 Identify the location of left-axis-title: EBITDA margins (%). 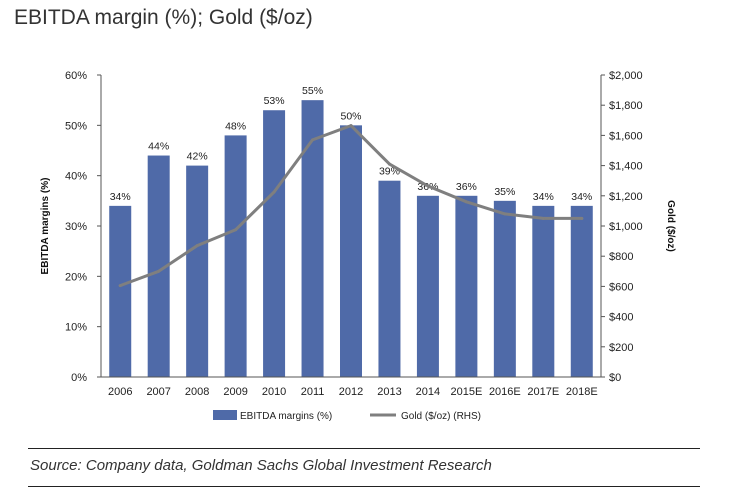
(45, 226).